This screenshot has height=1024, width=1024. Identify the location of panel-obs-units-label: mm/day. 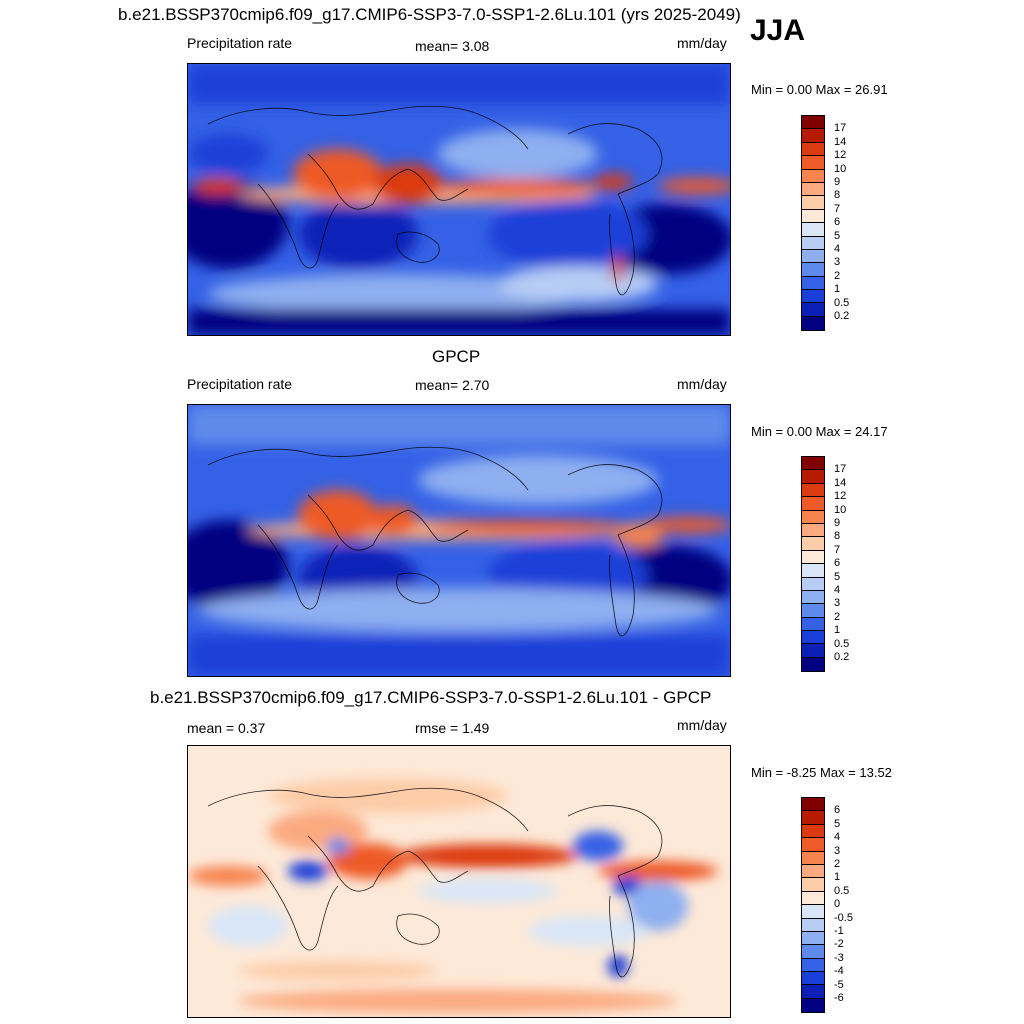
(702, 384).